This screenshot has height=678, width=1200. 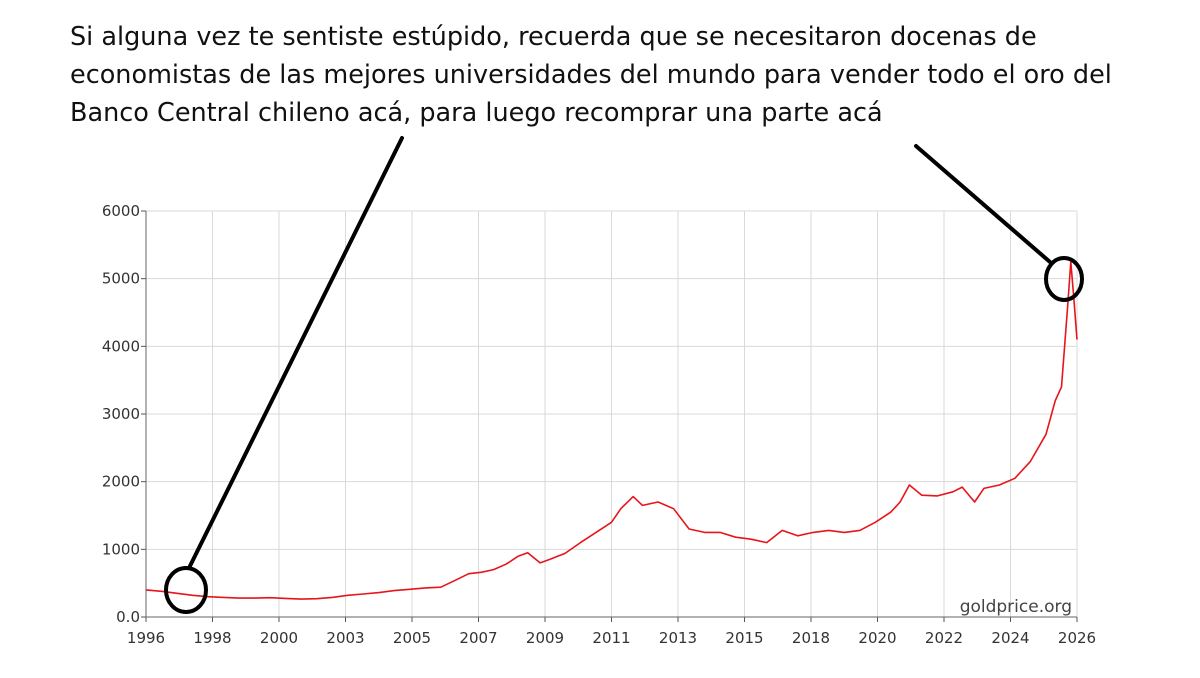 What do you see at coordinates (186, 590) in the screenshot?
I see `annotation-circle-sale` at bounding box center [186, 590].